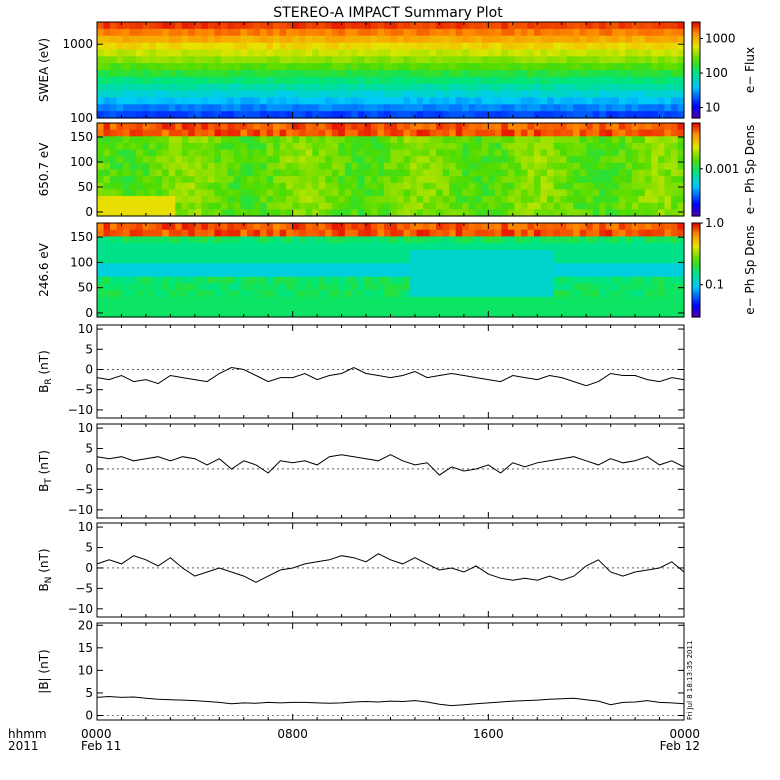 The width and height of the screenshot is (780, 780). Describe the element at coordinates (488, 734) in the screenshot. I see `x-tick-label: 1600` at that location.